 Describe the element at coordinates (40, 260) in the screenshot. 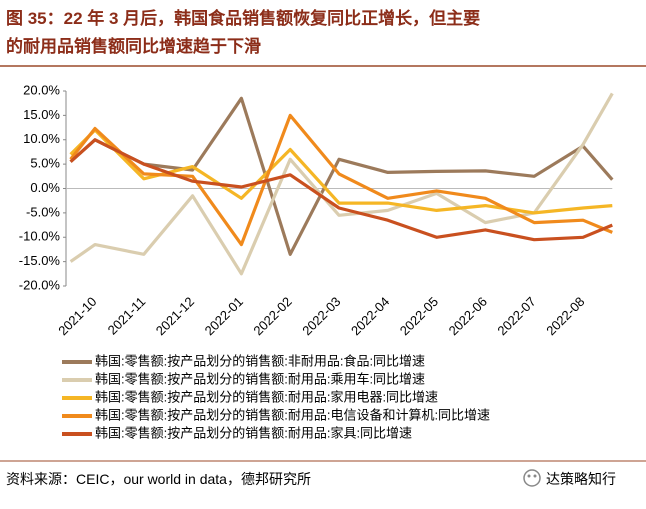

I see `y-tick-label: -15.0%` at that location.